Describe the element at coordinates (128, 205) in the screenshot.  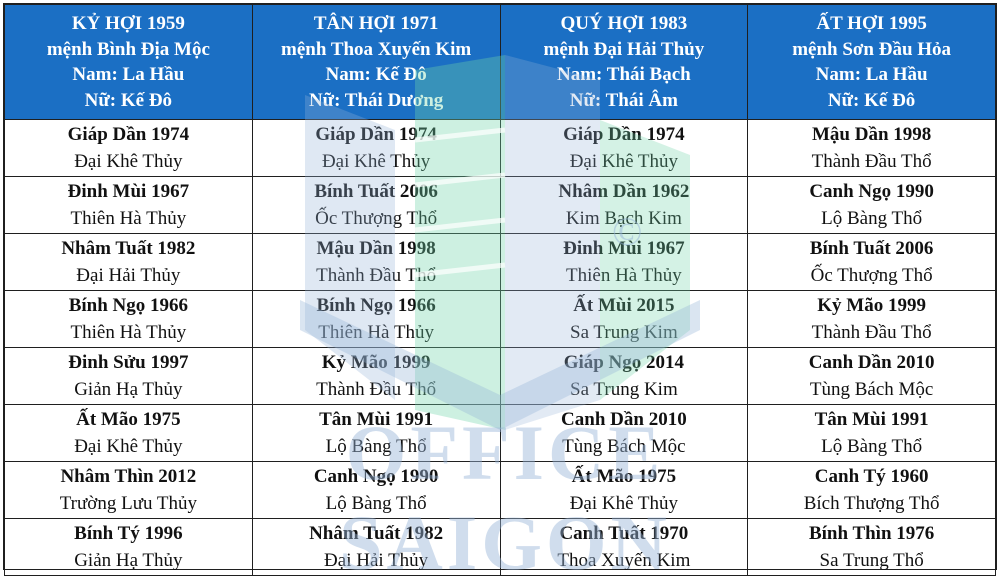
I see `table-cell: Đinh Mùi 1967 Thiên Hà Thủy` at that location.